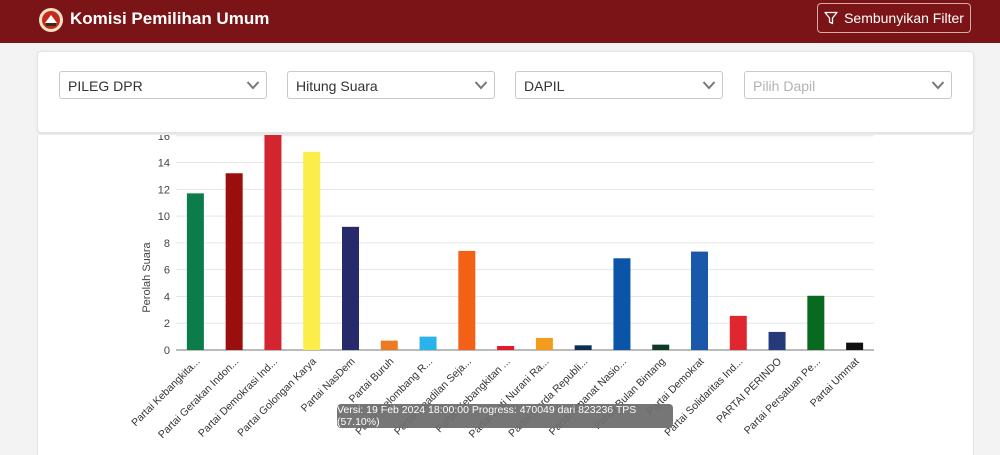 The width and height of the screenshot is (1000, 455). What do you see at coordinates (391, 85) in the screenshot?
I see `mode-select: Hitung Suara` at bounding box center [391, 85].